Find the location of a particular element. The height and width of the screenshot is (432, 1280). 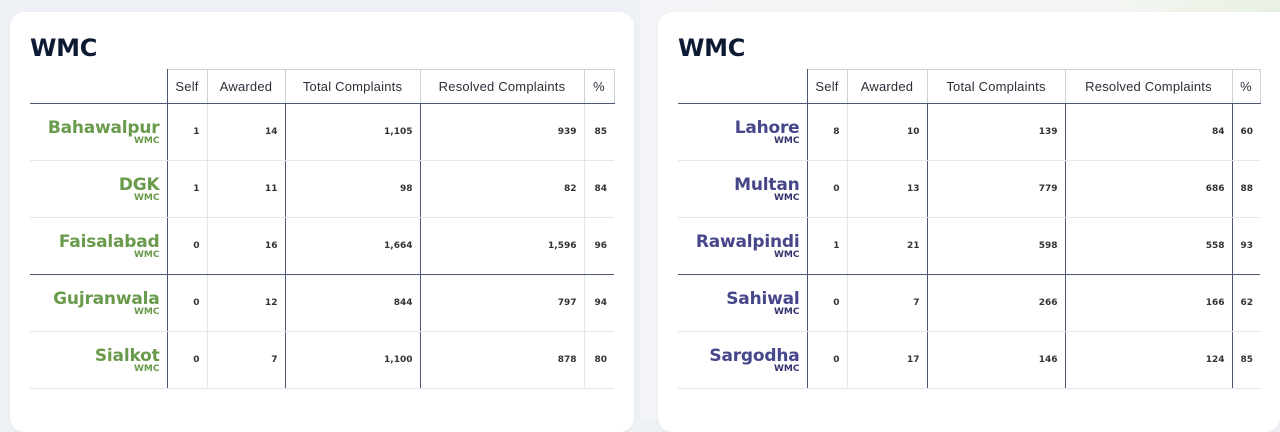

cell-total: 139 is located at coordinates (996, 132).